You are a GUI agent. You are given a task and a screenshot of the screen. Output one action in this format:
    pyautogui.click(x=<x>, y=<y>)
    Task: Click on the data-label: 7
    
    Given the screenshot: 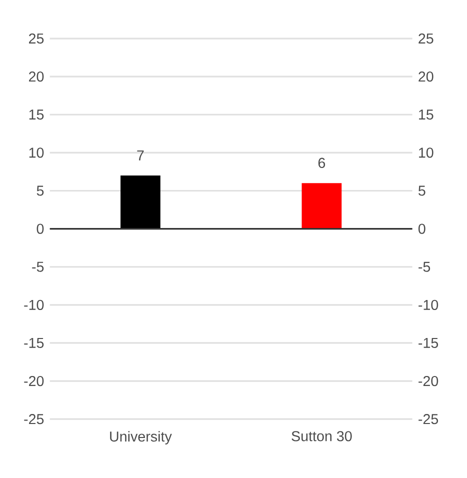 What is the action you would take?
    pyautogui.click(x=140, y=155)
    